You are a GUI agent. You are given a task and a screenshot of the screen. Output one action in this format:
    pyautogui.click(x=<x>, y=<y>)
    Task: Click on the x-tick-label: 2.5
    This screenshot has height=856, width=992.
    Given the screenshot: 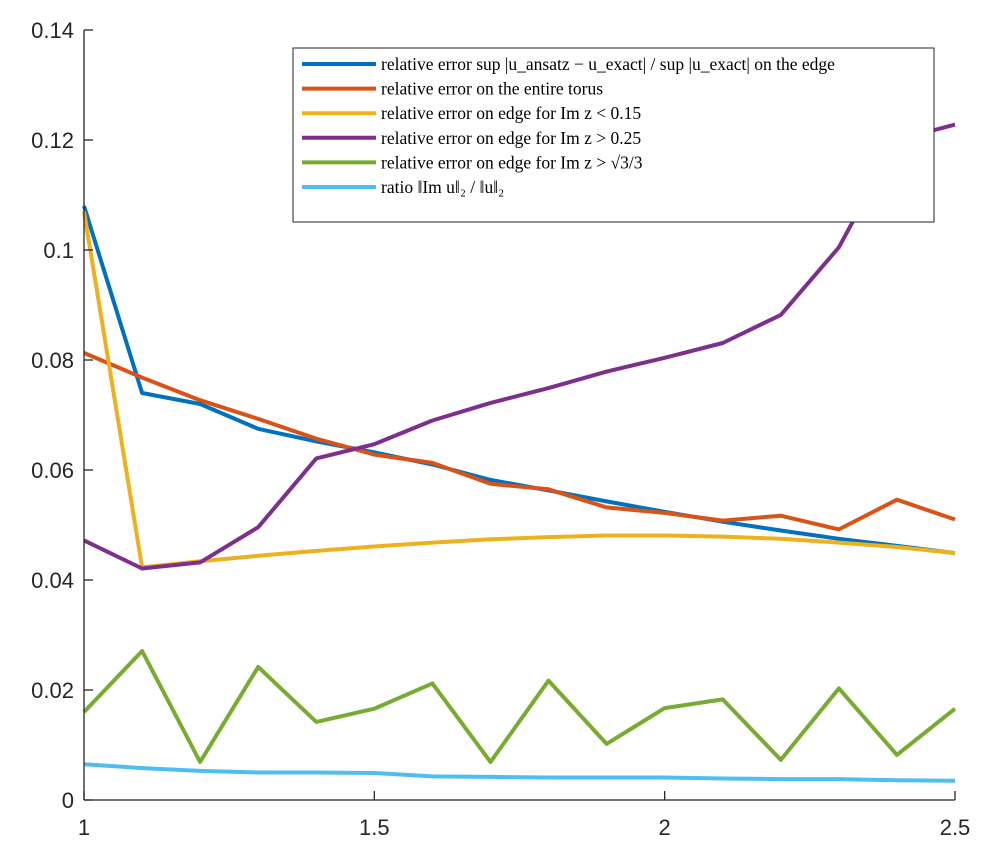 What is the action you would take?
    pyautogui.click(x=955, y=827)
    